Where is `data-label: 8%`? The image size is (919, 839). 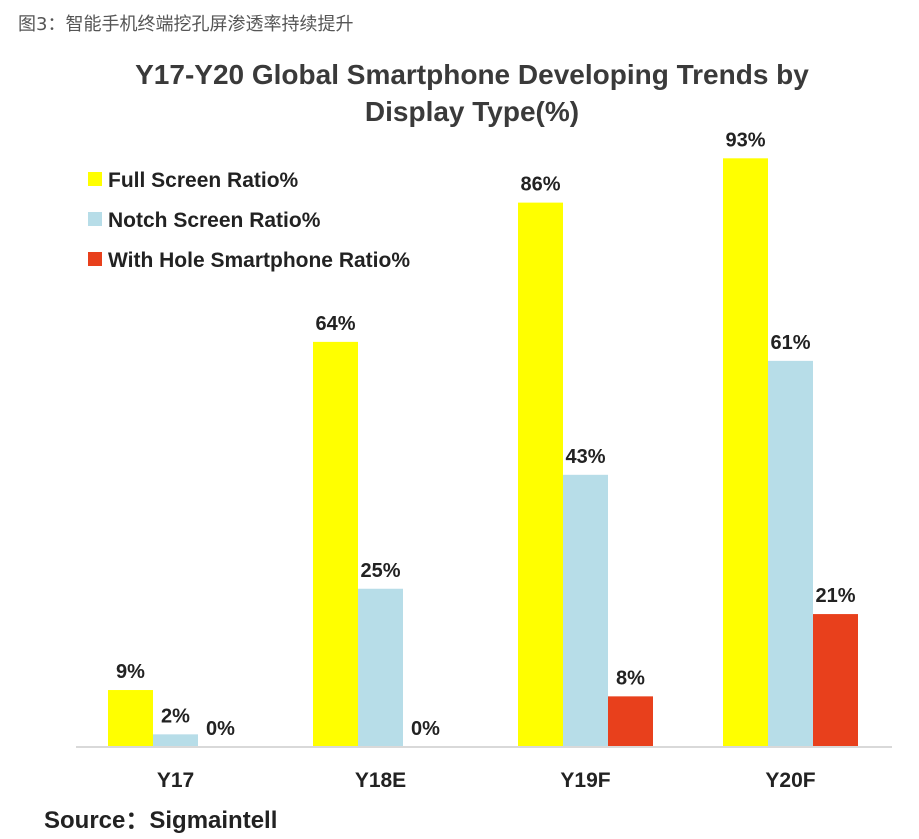 data-label: 8% is located at coordinates (630, 678).